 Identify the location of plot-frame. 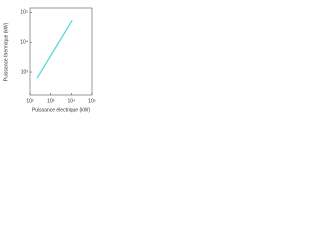
(61, 51).